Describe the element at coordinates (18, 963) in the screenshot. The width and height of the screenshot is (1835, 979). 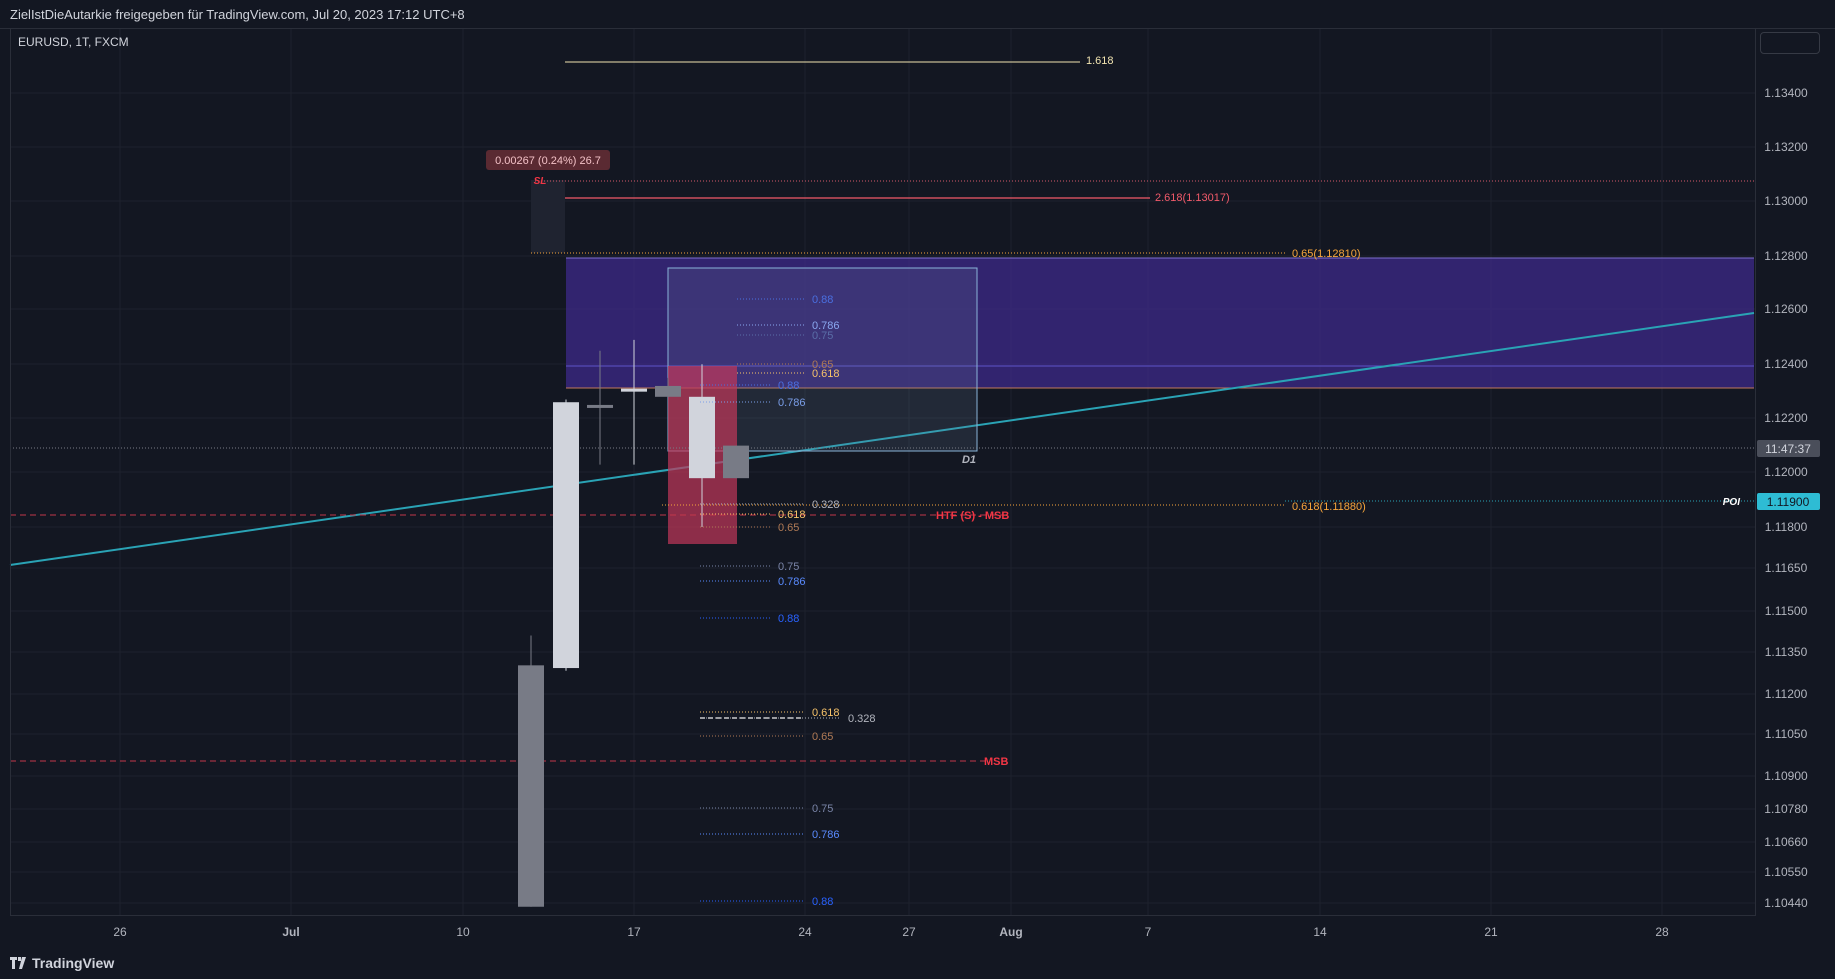
I see `tradingview-icon` at that location.